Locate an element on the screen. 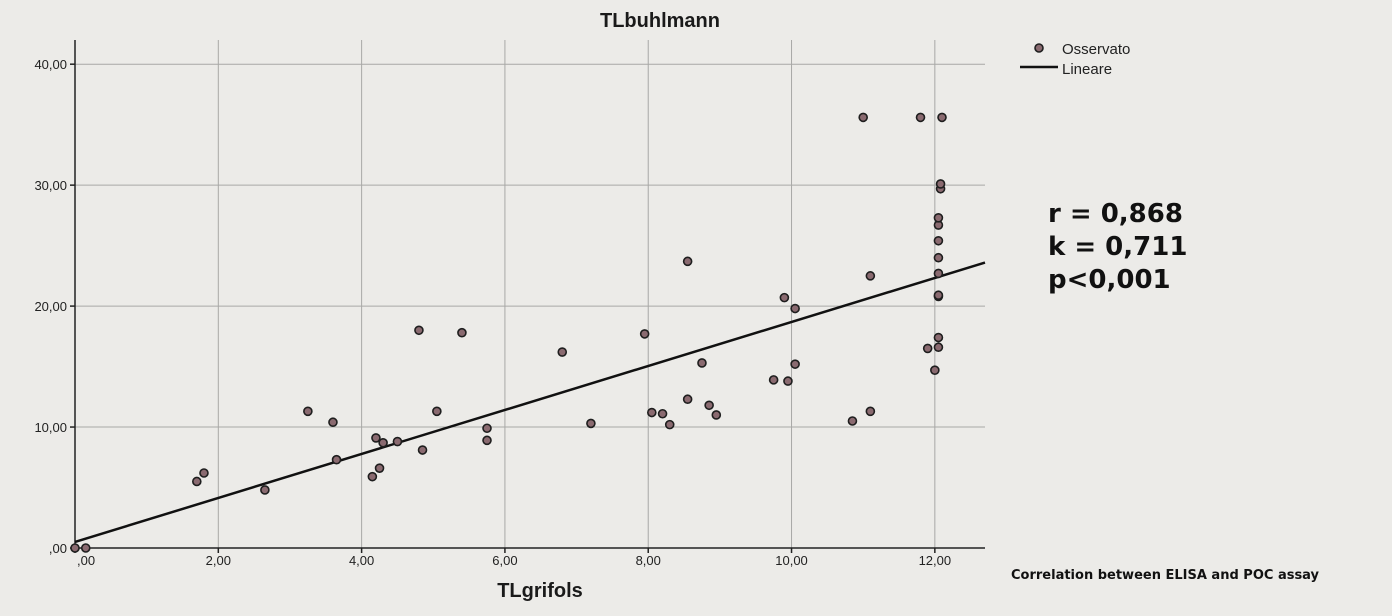 The width and height of the screenshot is (1392, 616). y-tick-label: 10,00 is located at coordinates (50, 427).